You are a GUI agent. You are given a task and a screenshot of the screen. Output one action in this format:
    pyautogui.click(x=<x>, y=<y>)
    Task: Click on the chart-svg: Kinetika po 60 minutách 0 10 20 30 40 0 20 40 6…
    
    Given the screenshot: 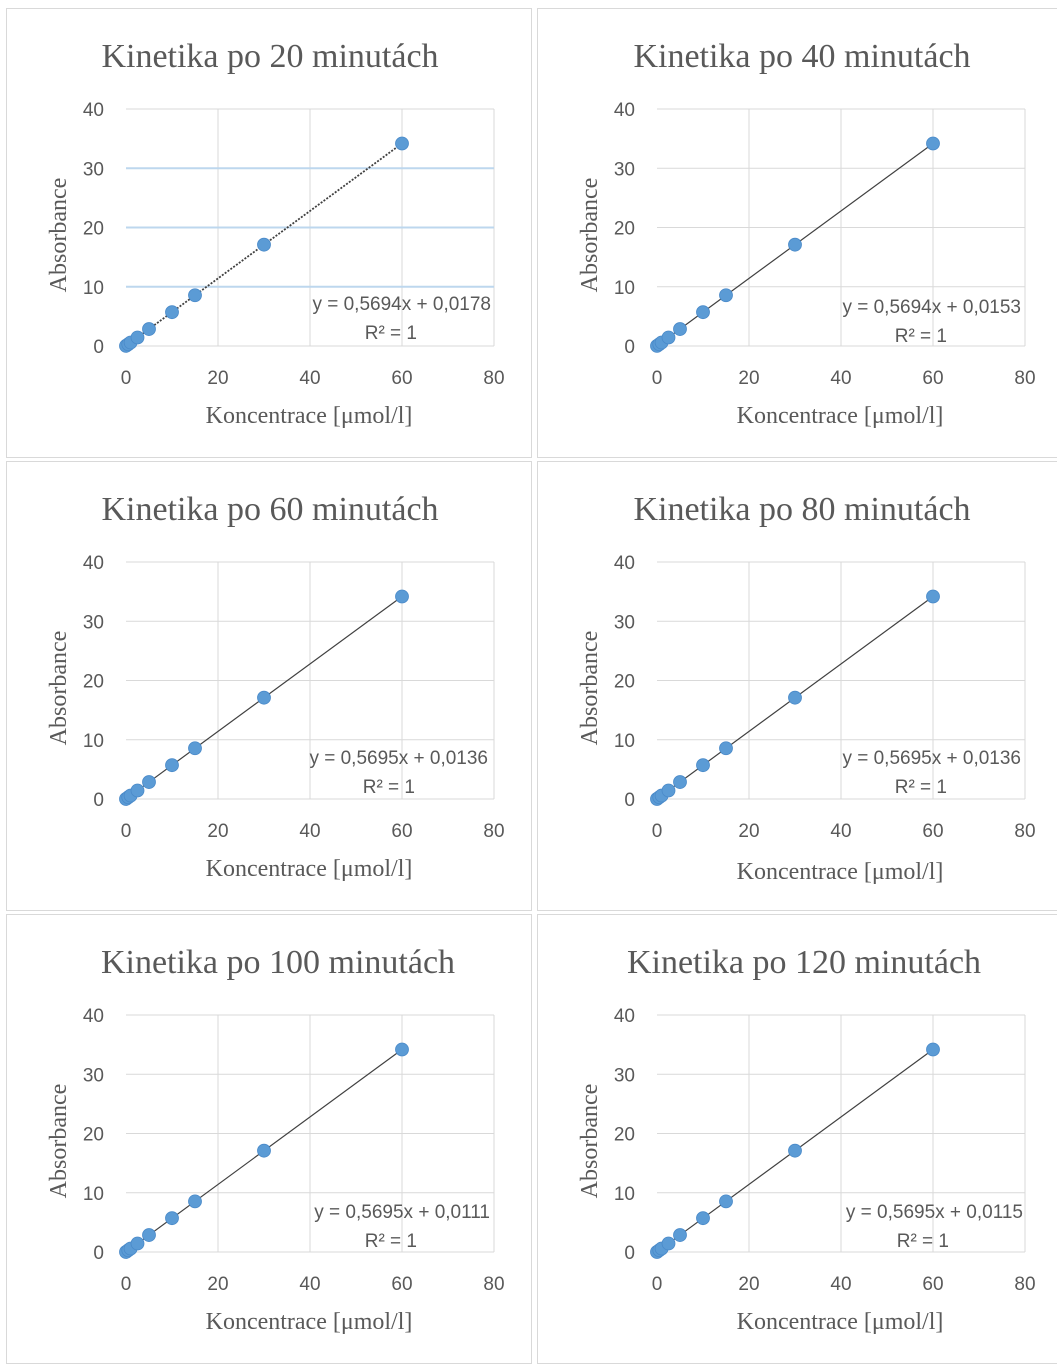 What is the action you would take?
    pyautogui.click(x=275, y=686)
    